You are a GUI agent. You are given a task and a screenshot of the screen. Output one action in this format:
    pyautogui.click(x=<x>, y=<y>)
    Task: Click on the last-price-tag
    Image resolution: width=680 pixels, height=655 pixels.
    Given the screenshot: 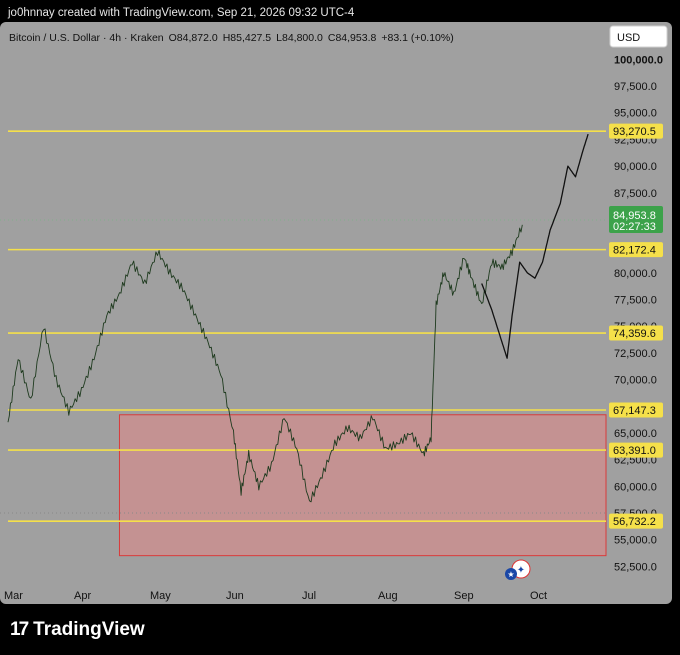 What is the action you would take?
    pyautogui.click(x=636, y=219)
    